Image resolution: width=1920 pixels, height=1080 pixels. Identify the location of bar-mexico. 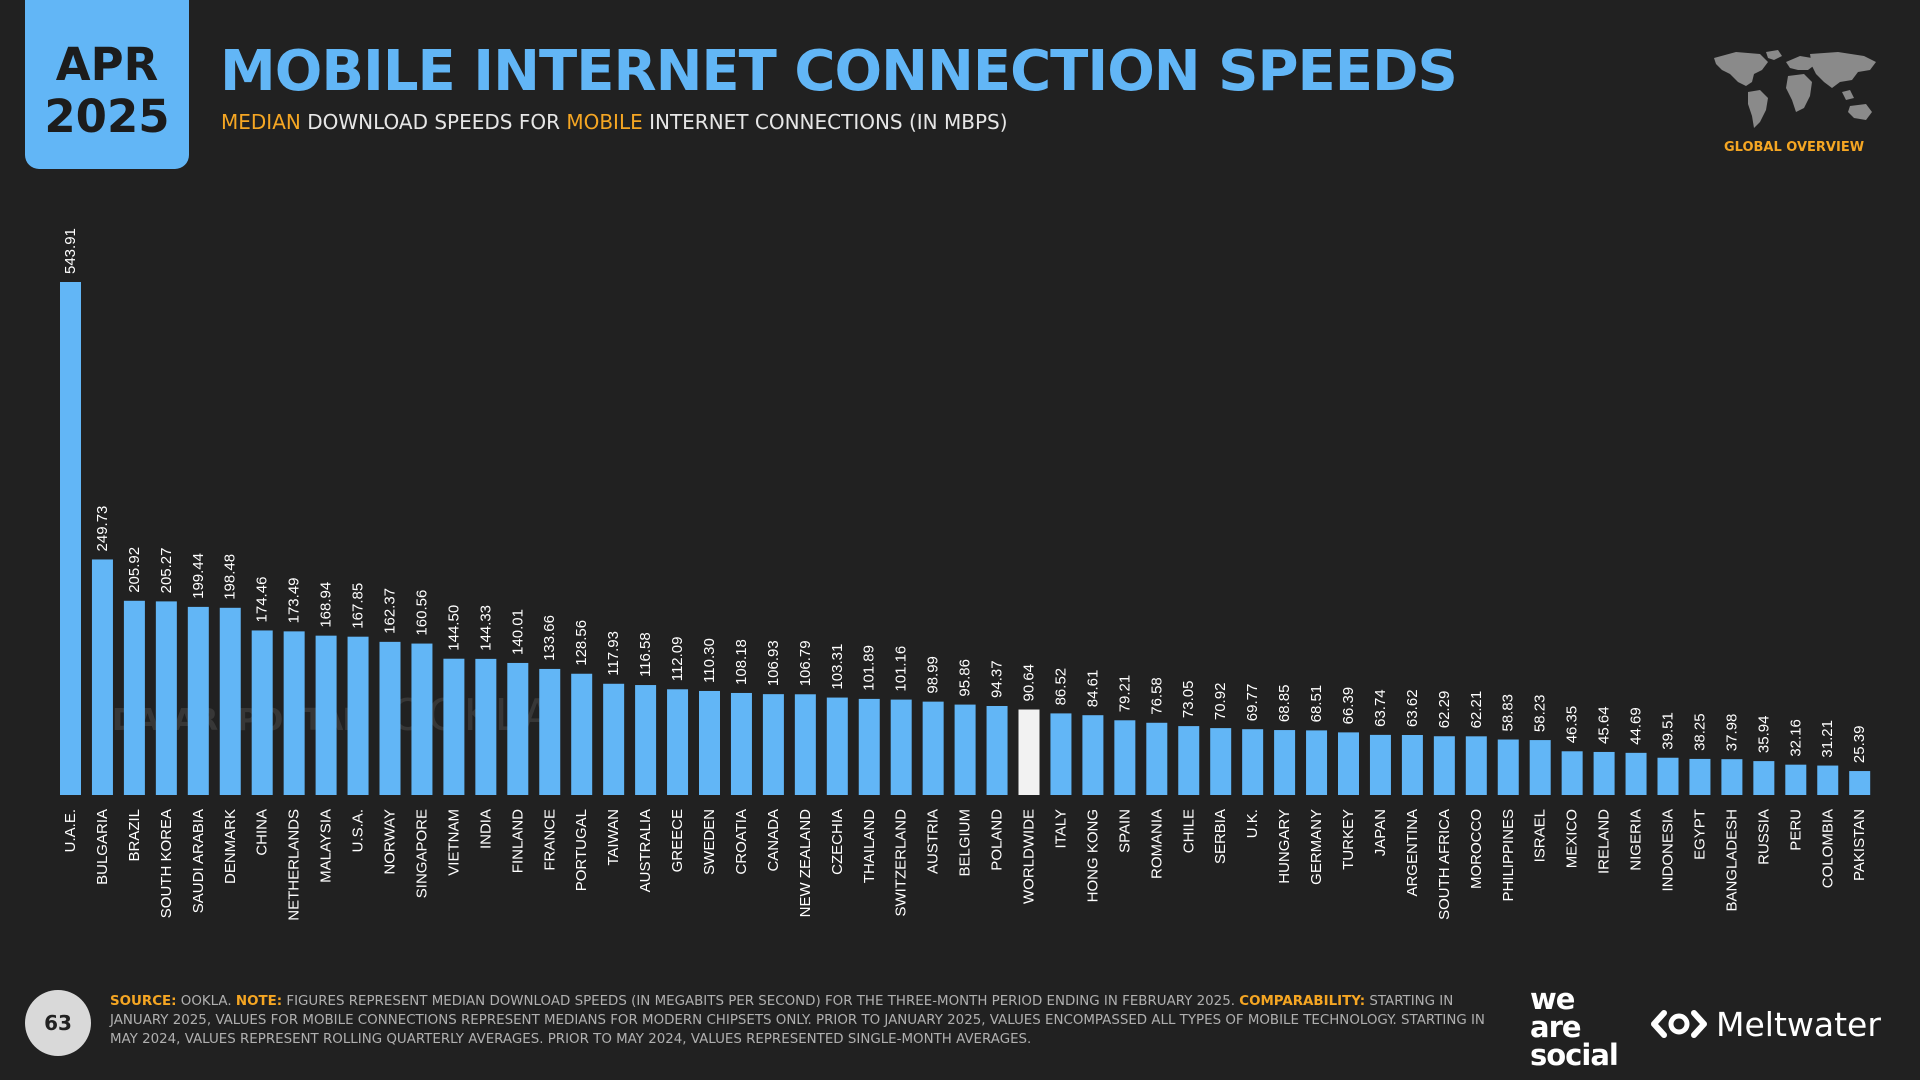
(1572, 773).